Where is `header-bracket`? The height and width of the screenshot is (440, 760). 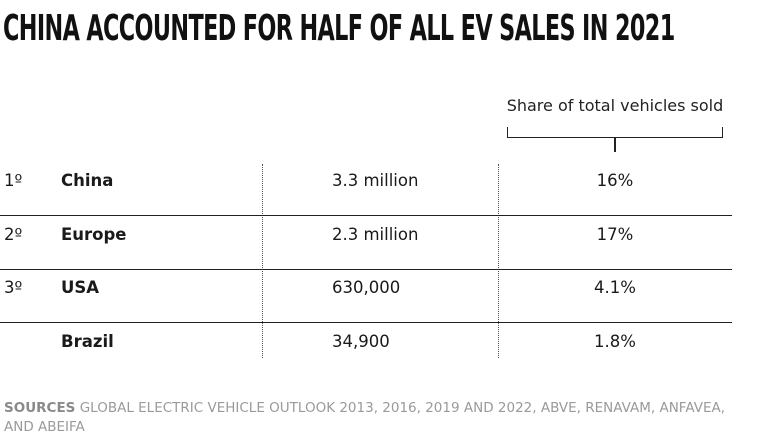
header-bracket is located at coordinates (615, 132).